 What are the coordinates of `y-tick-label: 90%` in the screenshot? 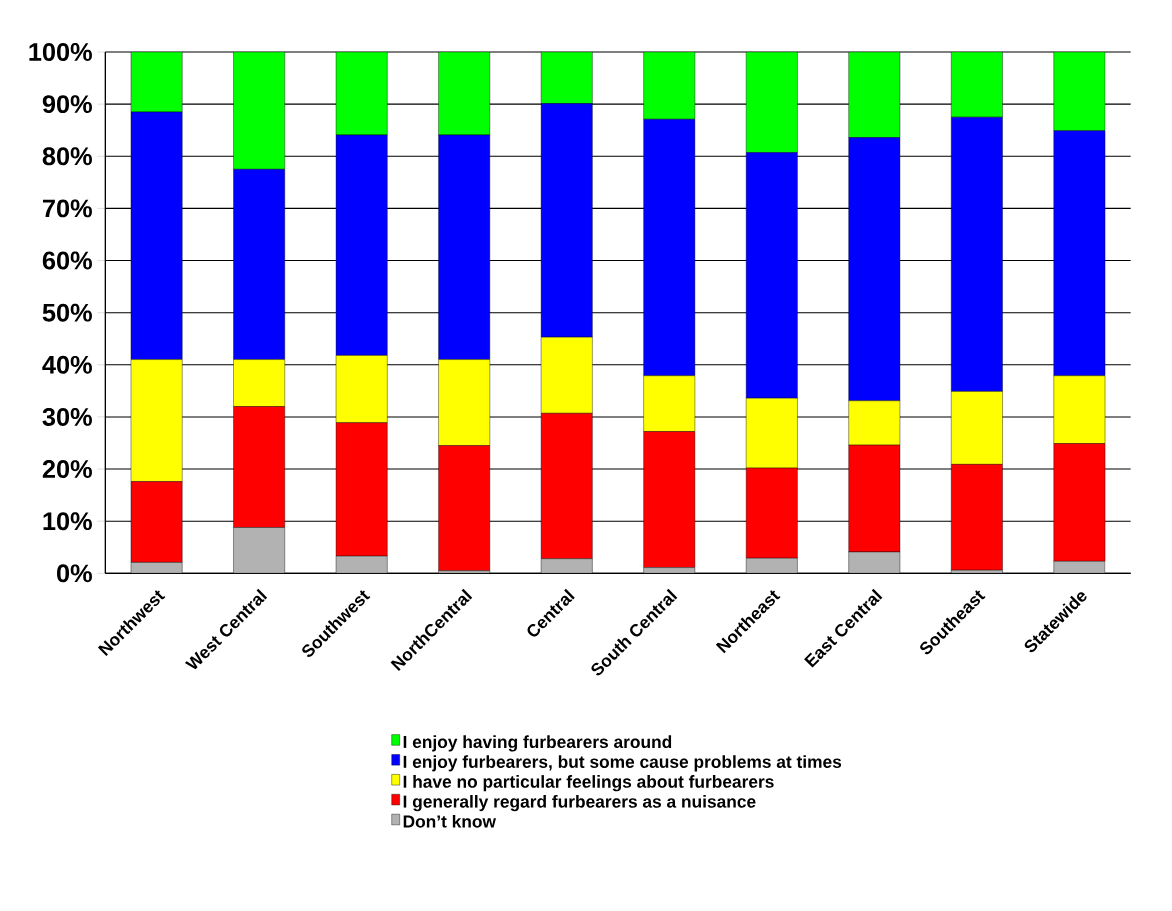 It's located at (67, 104).